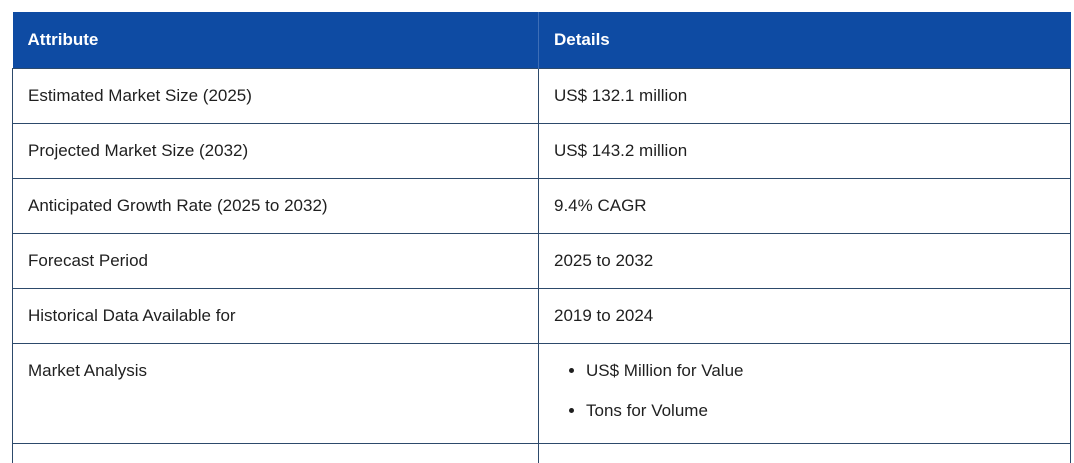  I want to click on header-row: Attribute Details, so click(541, 40).